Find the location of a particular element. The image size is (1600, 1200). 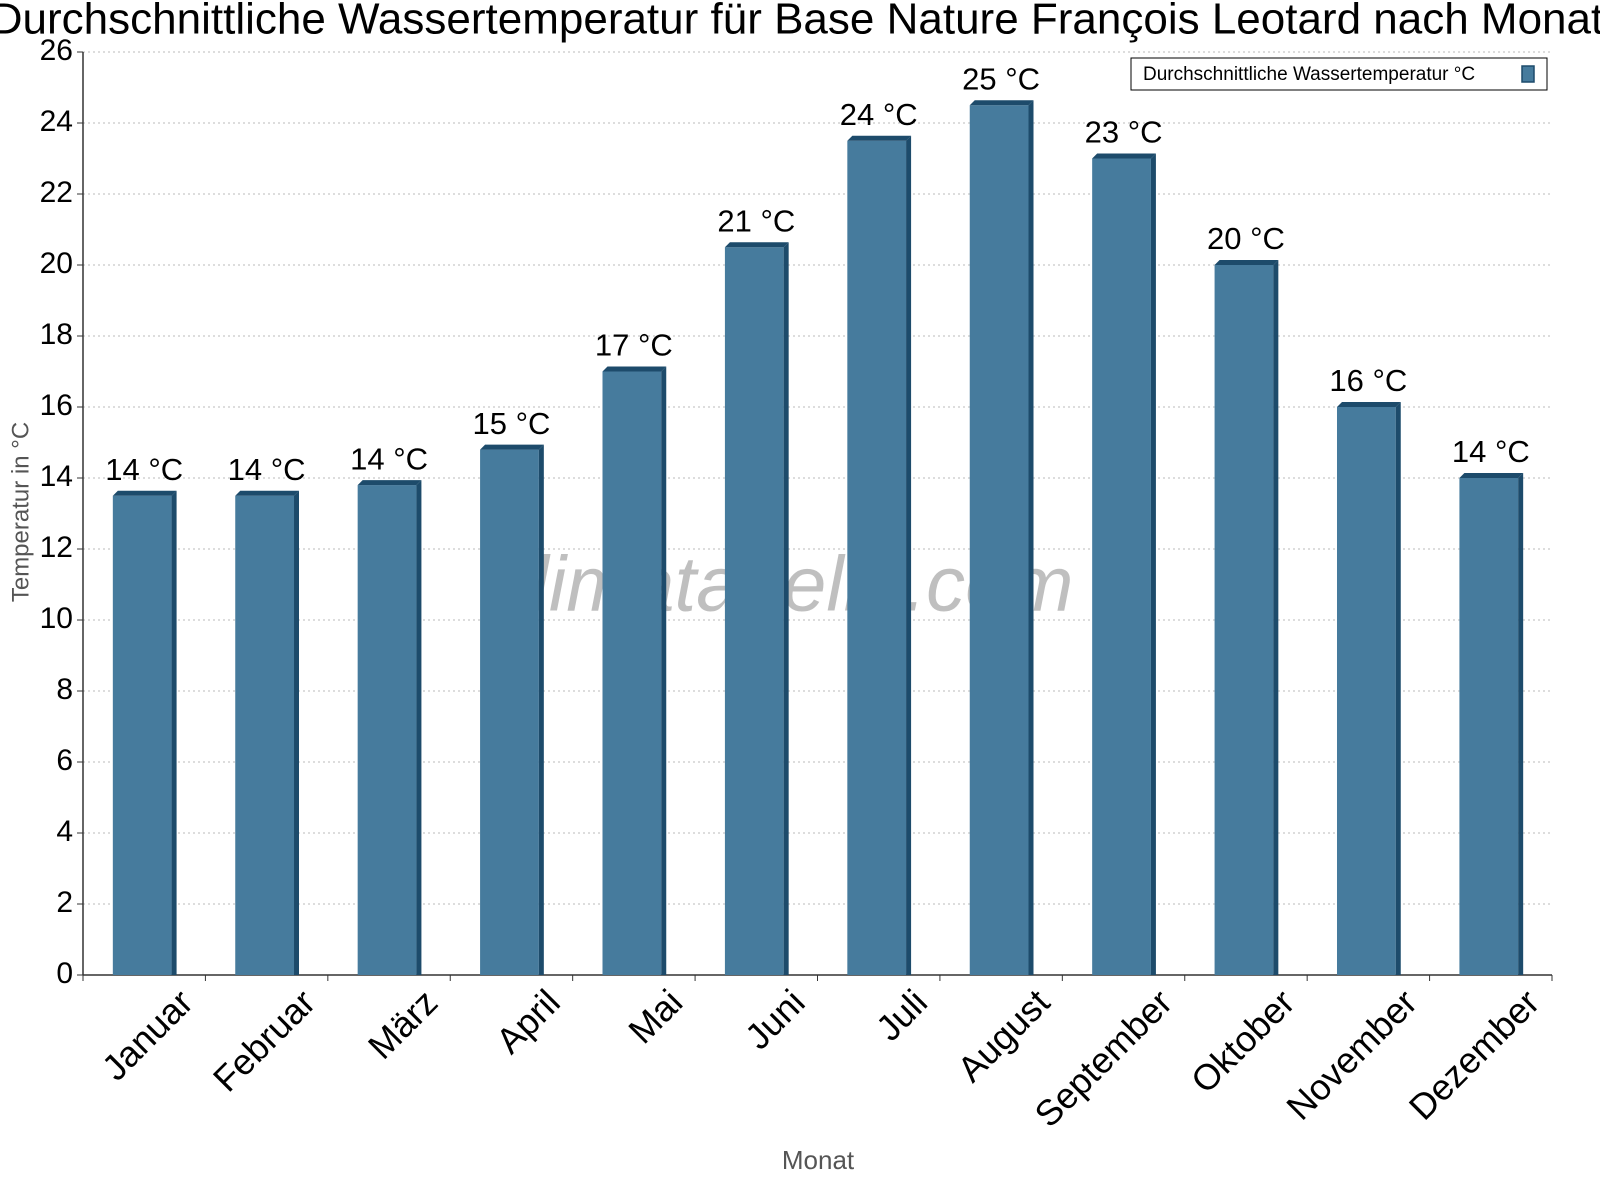

y-tick-label: 26 is located at coordinates (56, 50).